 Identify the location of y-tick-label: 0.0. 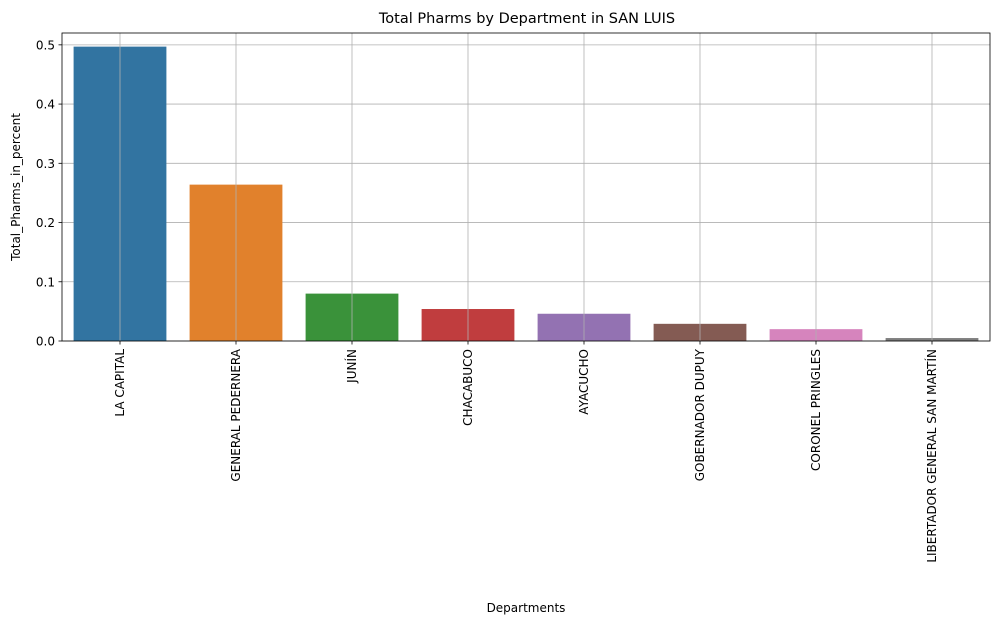
(45, 342).